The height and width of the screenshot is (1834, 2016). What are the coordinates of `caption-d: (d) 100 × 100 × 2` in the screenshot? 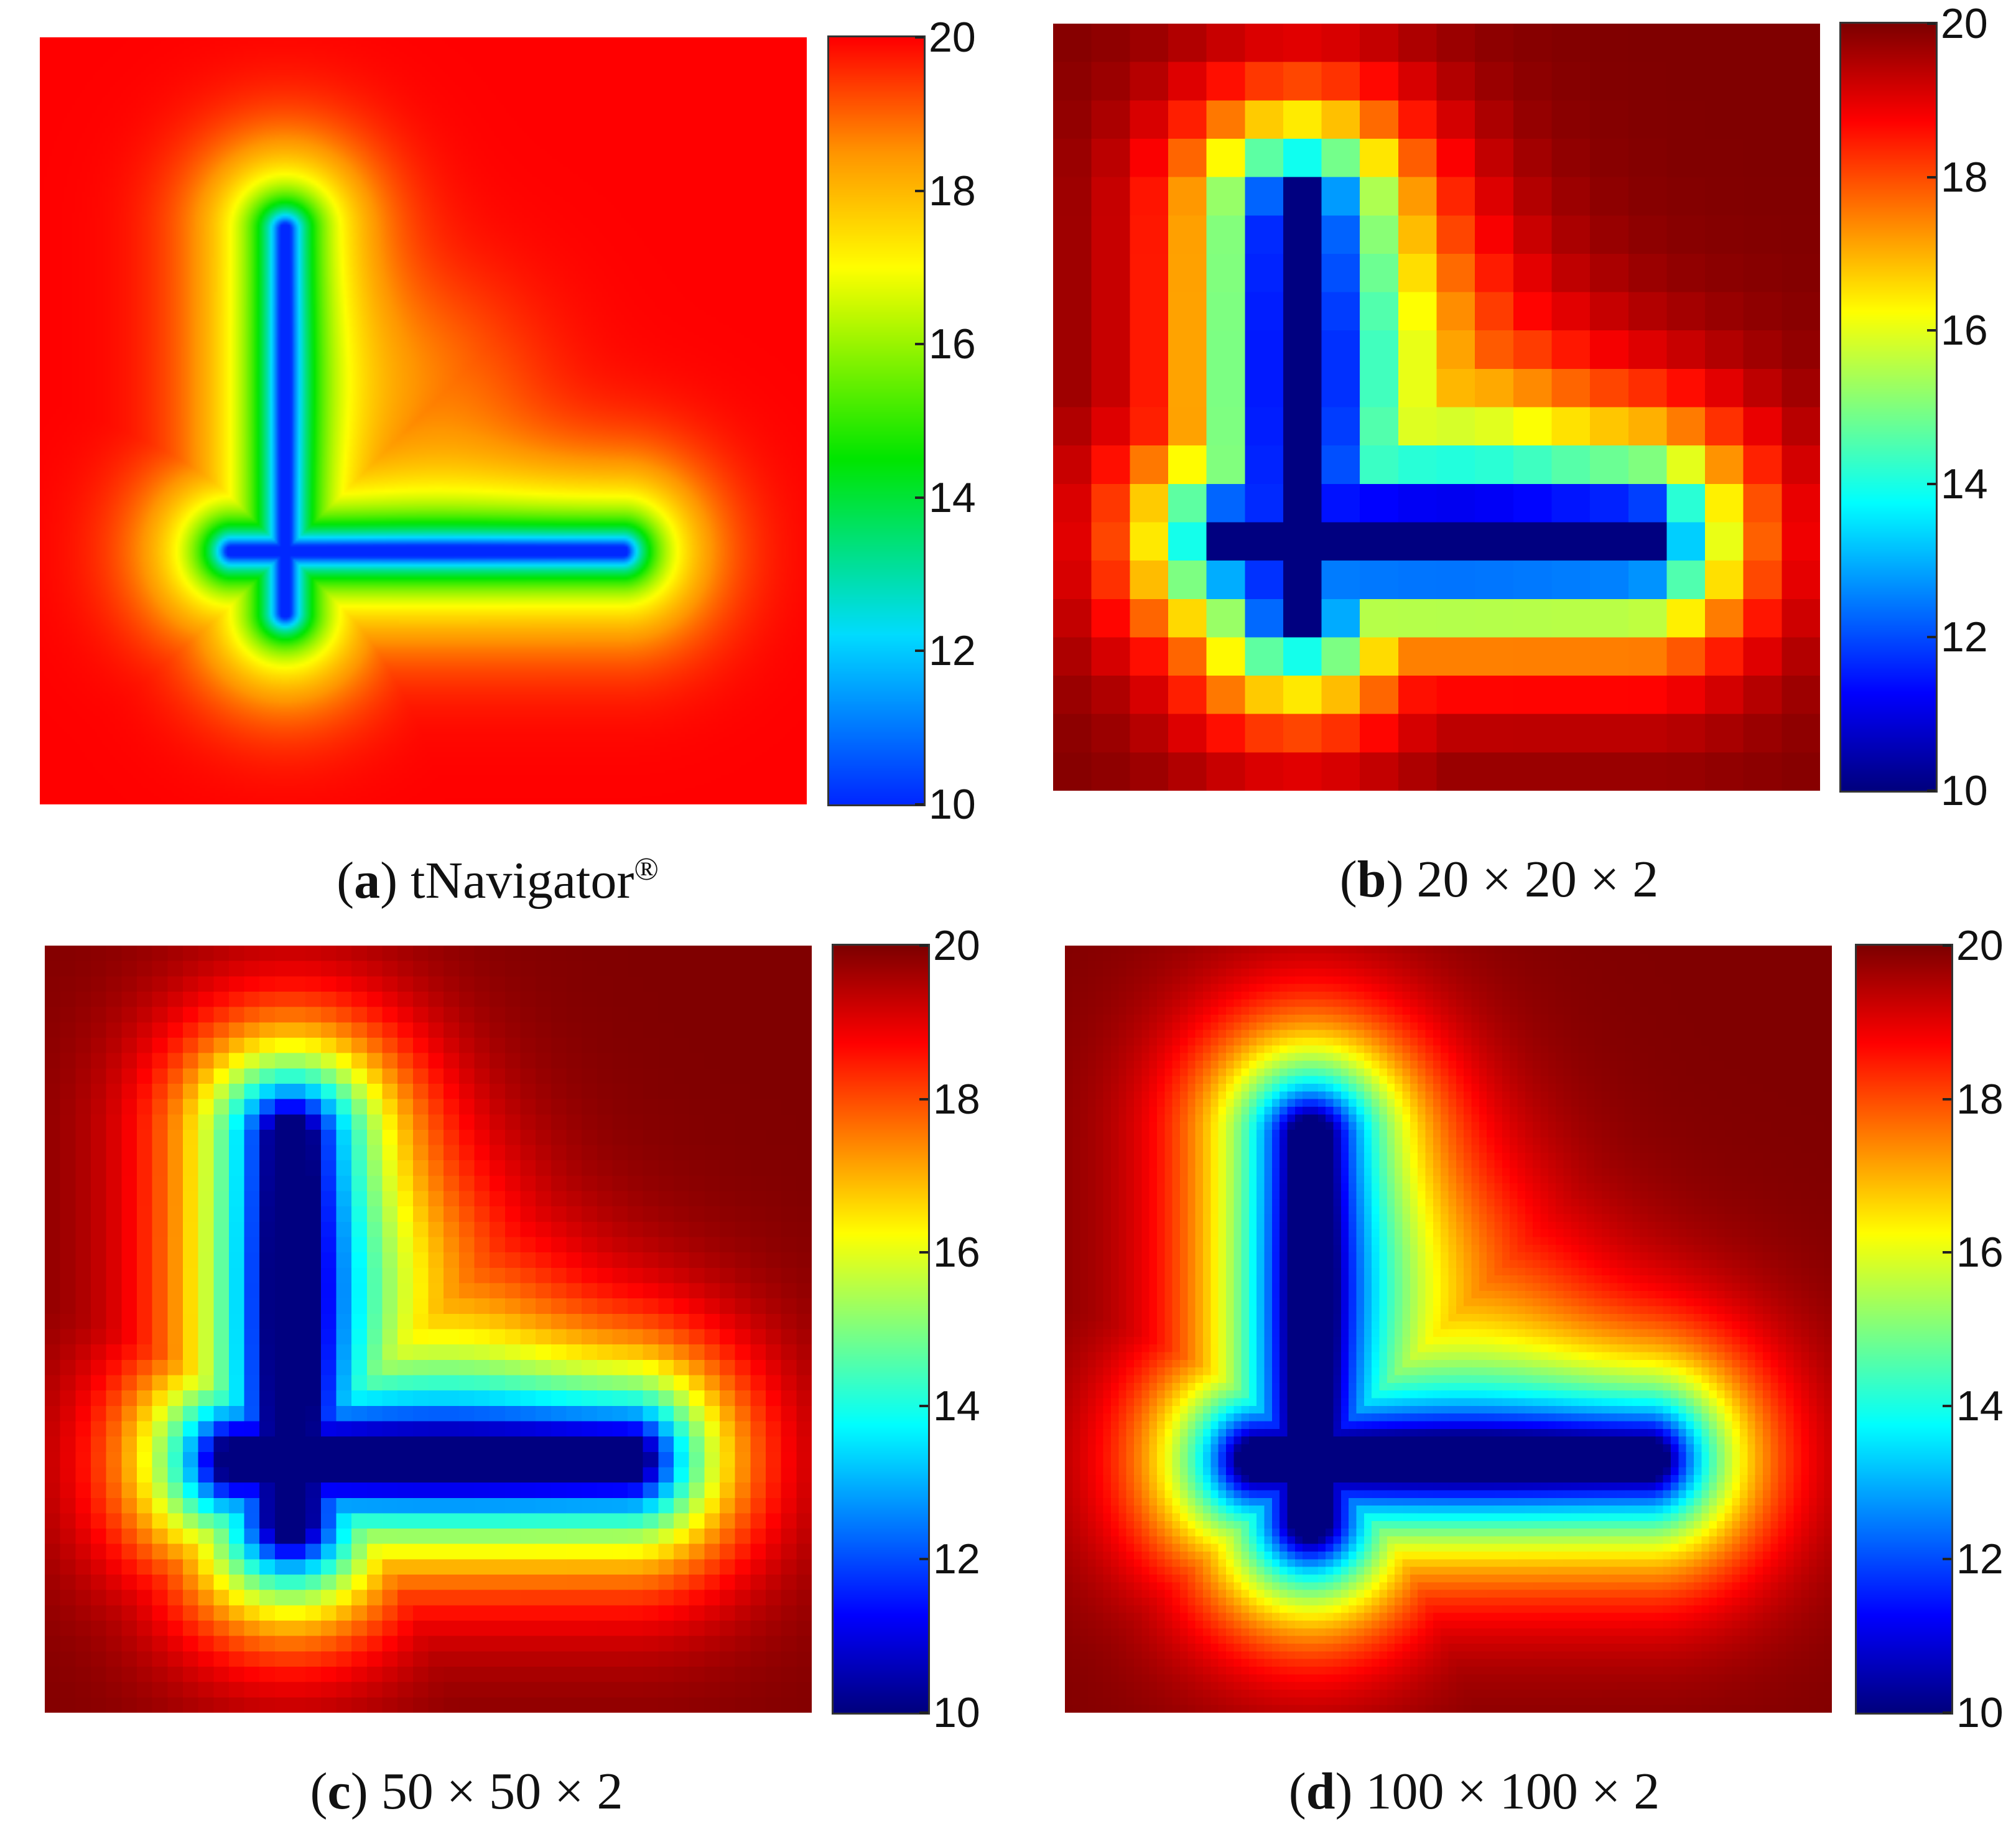 It's located at (1474, 1791).